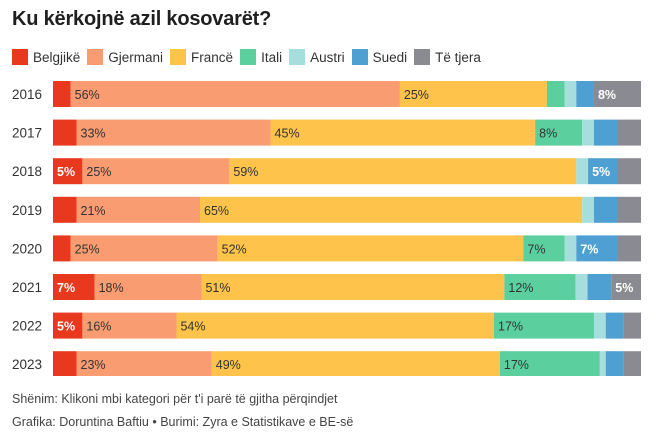 This screenshot has width=668, height=442. I want to click on data-label: 18%, so click(111, 288).